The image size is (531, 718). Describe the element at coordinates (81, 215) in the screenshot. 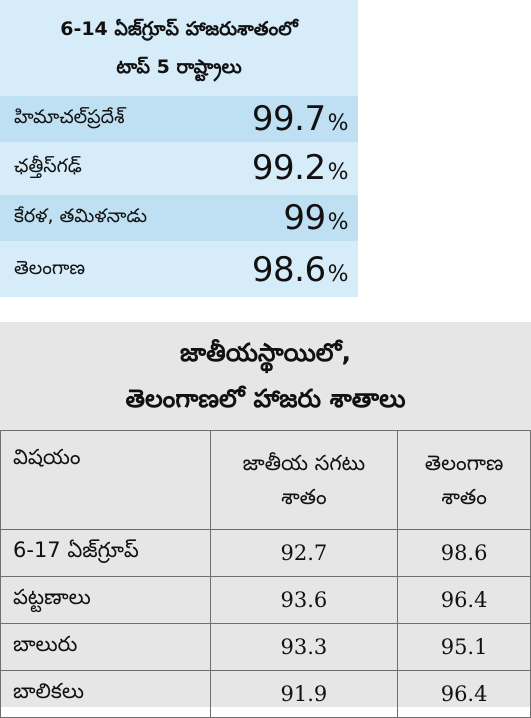

I see `state-name: కేరళ, తమిళనాడు` at that location.